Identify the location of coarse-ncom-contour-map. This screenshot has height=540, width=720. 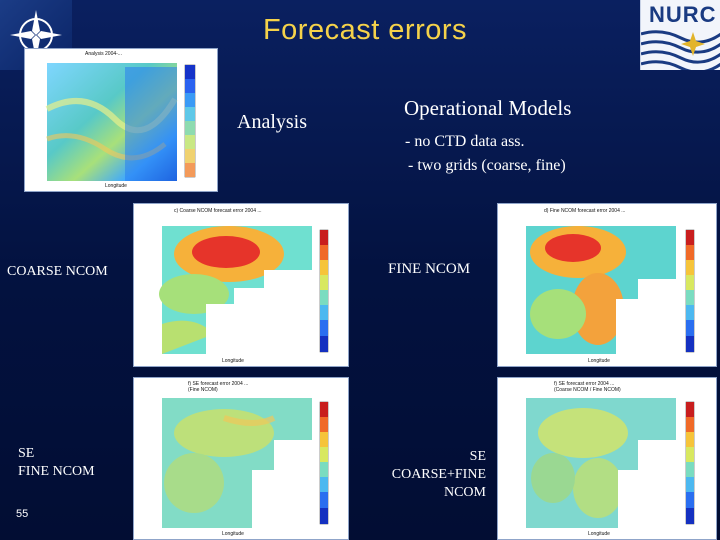
(244, 290).